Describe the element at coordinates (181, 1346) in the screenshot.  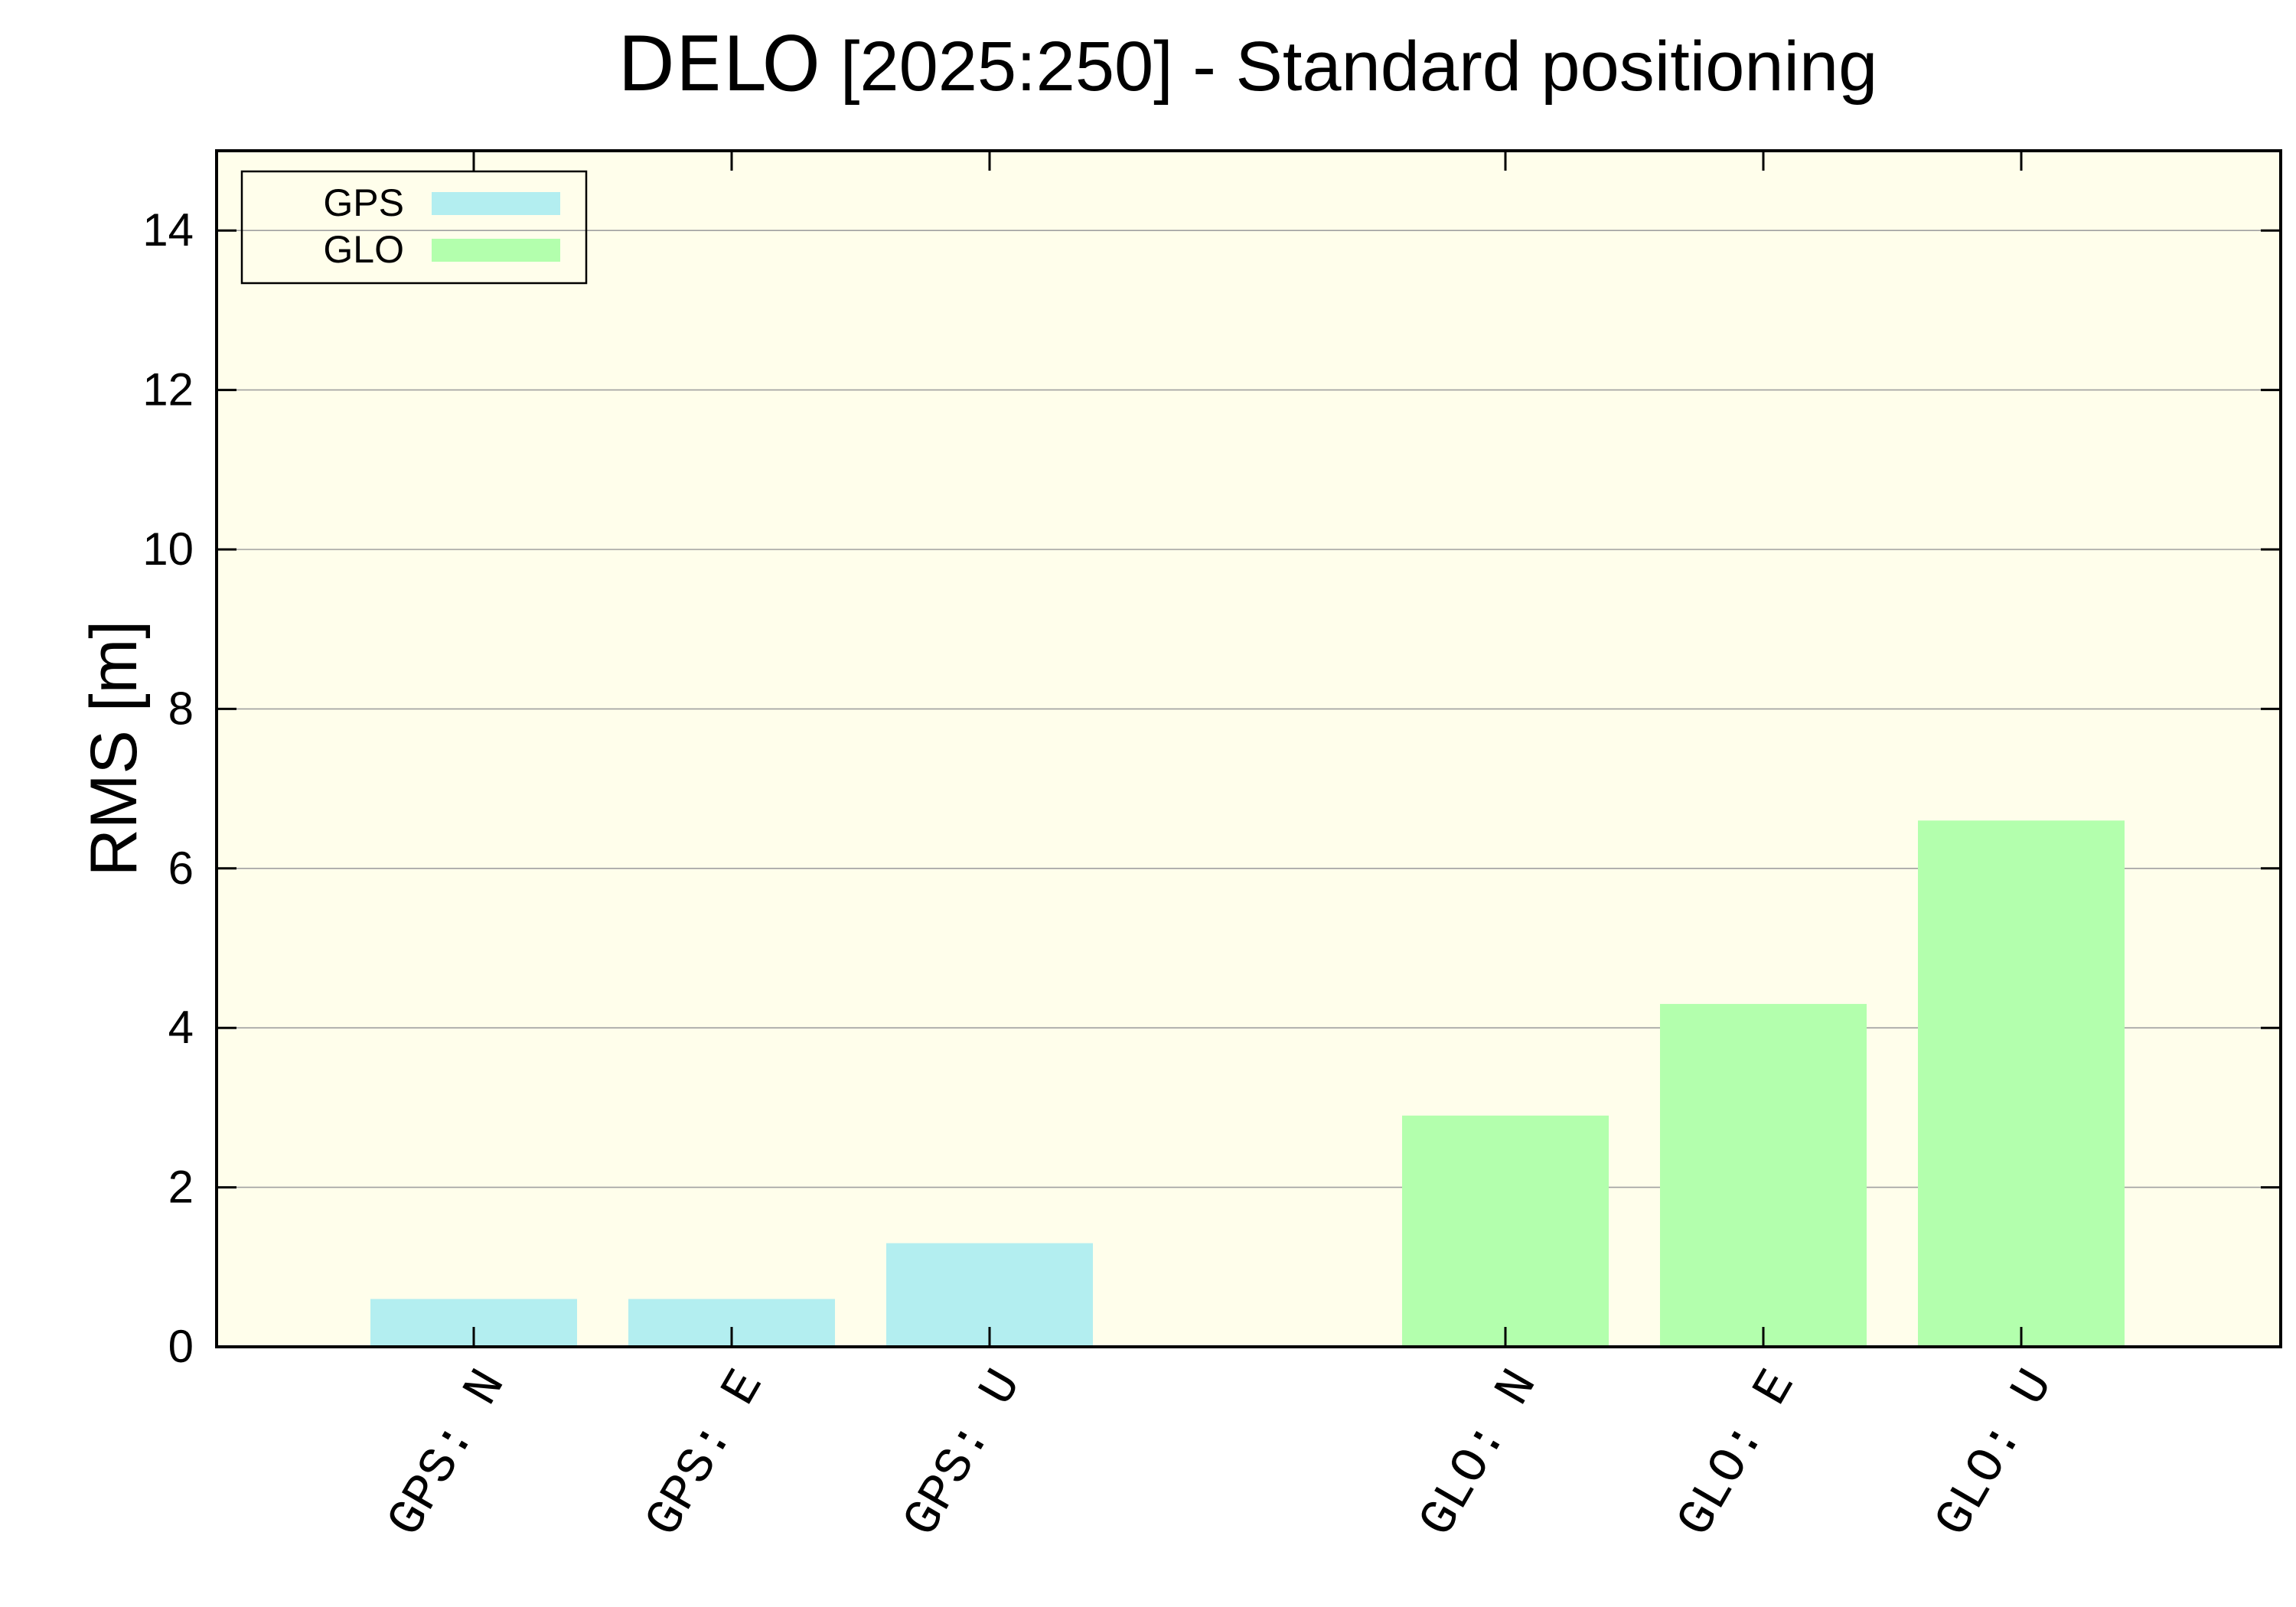
I see `y-tick-label: 0` at that location.